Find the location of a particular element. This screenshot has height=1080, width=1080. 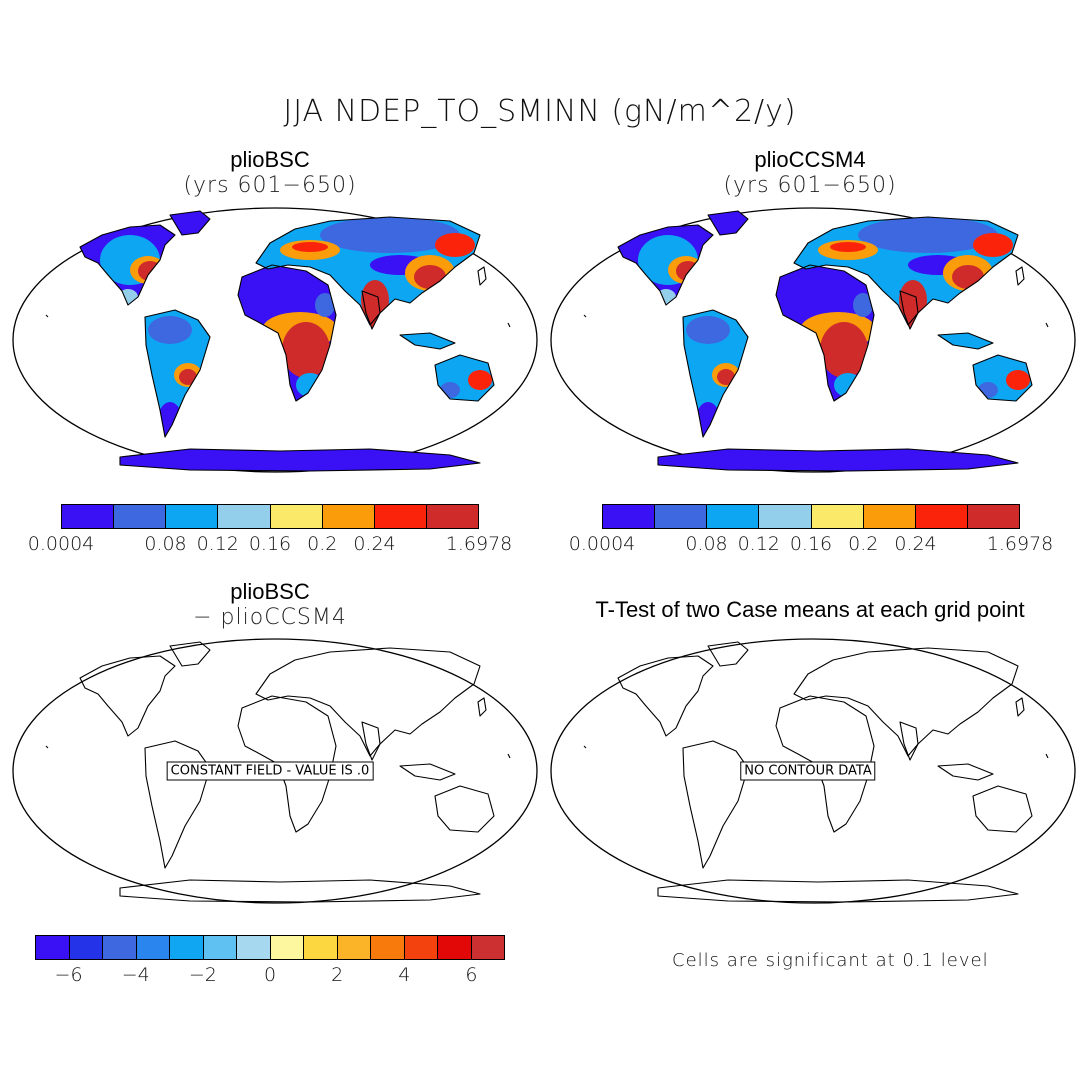

map-filled-pliocssm4 is located at coordinates (813, 340).